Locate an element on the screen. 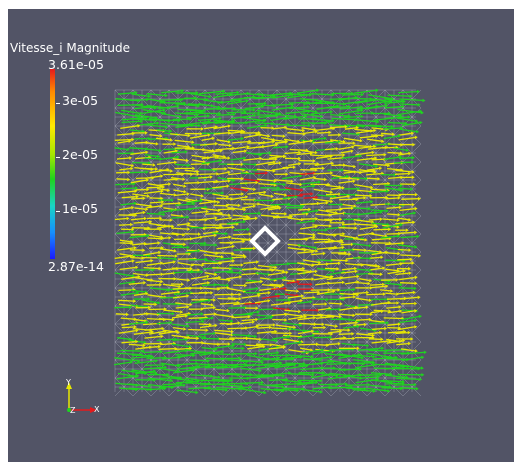 This screenshot has width=519, height=467. legend-tick-label: 1e-05 is located at coordinates (80, 208).